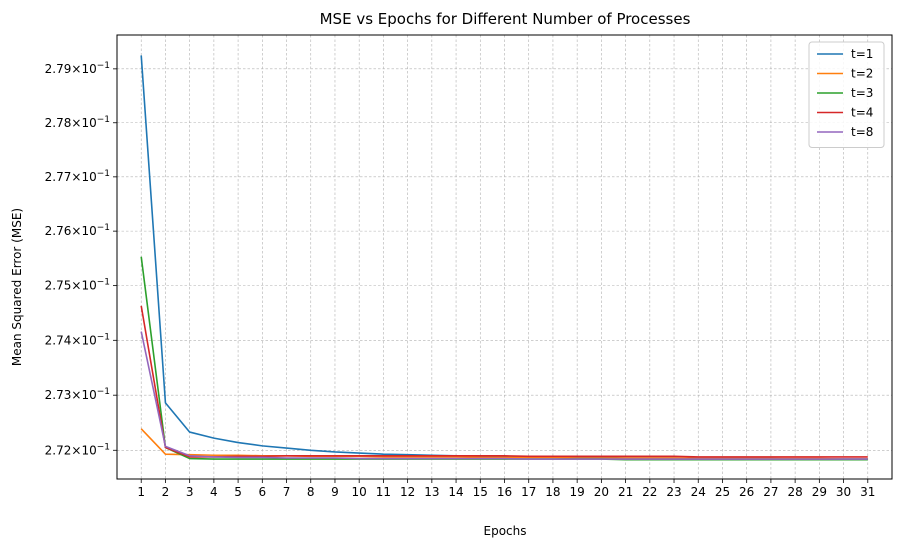 This screenshot has height=547, width=902. Describe the element at coordinates (504, 492) in the screenshot. I see `x-tick-label: 16` at that location.